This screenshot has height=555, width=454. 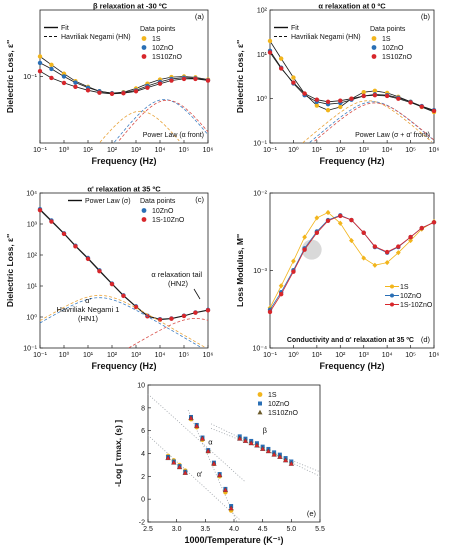 I want to click on x-tick-label: 5.5, so click(x=320, y=529).